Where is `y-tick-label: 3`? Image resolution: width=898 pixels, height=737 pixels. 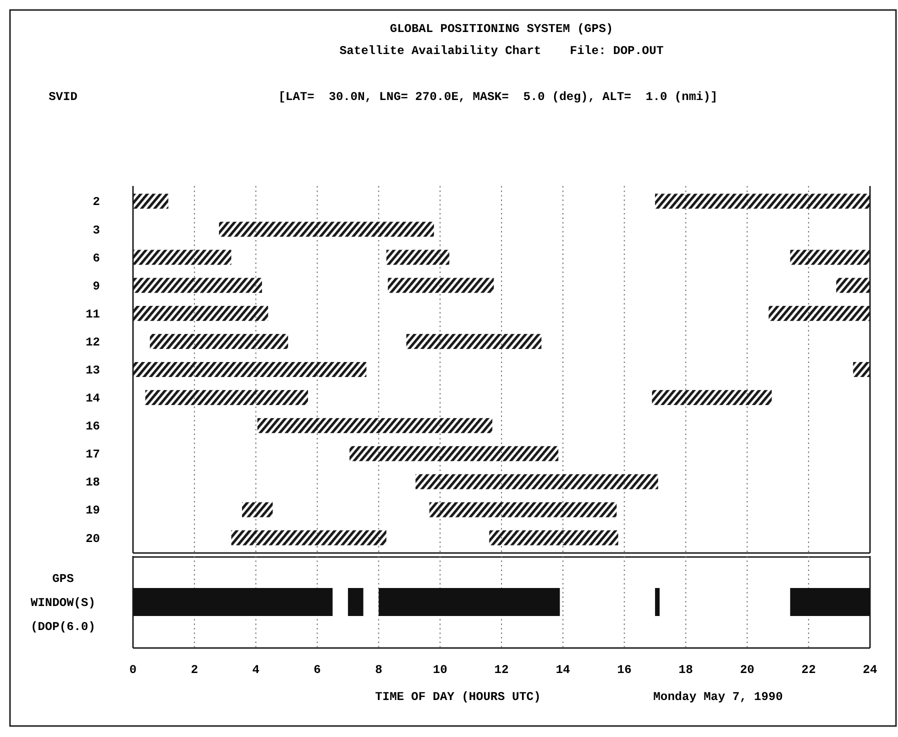 y-tick-label: 3 is located at coordinates (96, 230).